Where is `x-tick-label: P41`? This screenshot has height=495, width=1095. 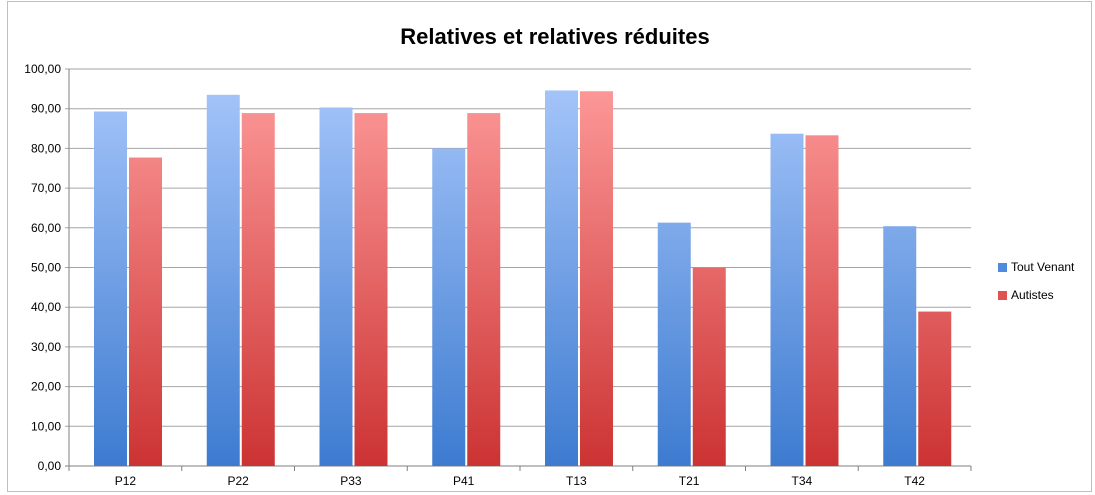 x-tick-label: P41 is located at coordinates (464, 481).